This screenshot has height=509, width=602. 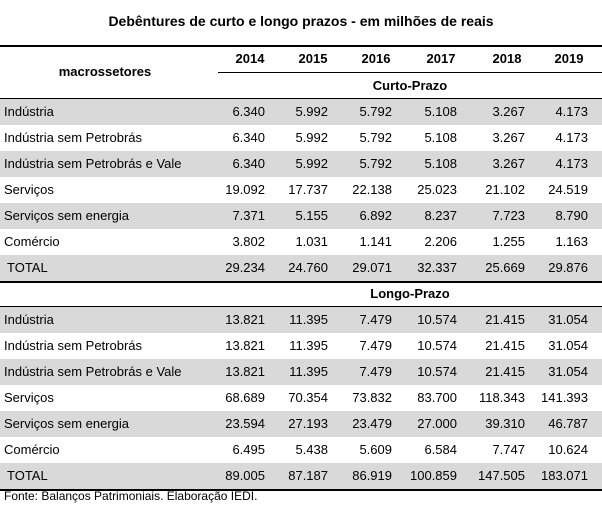 I want to click on value-cell: 25.023, so click(x=437, y=189).